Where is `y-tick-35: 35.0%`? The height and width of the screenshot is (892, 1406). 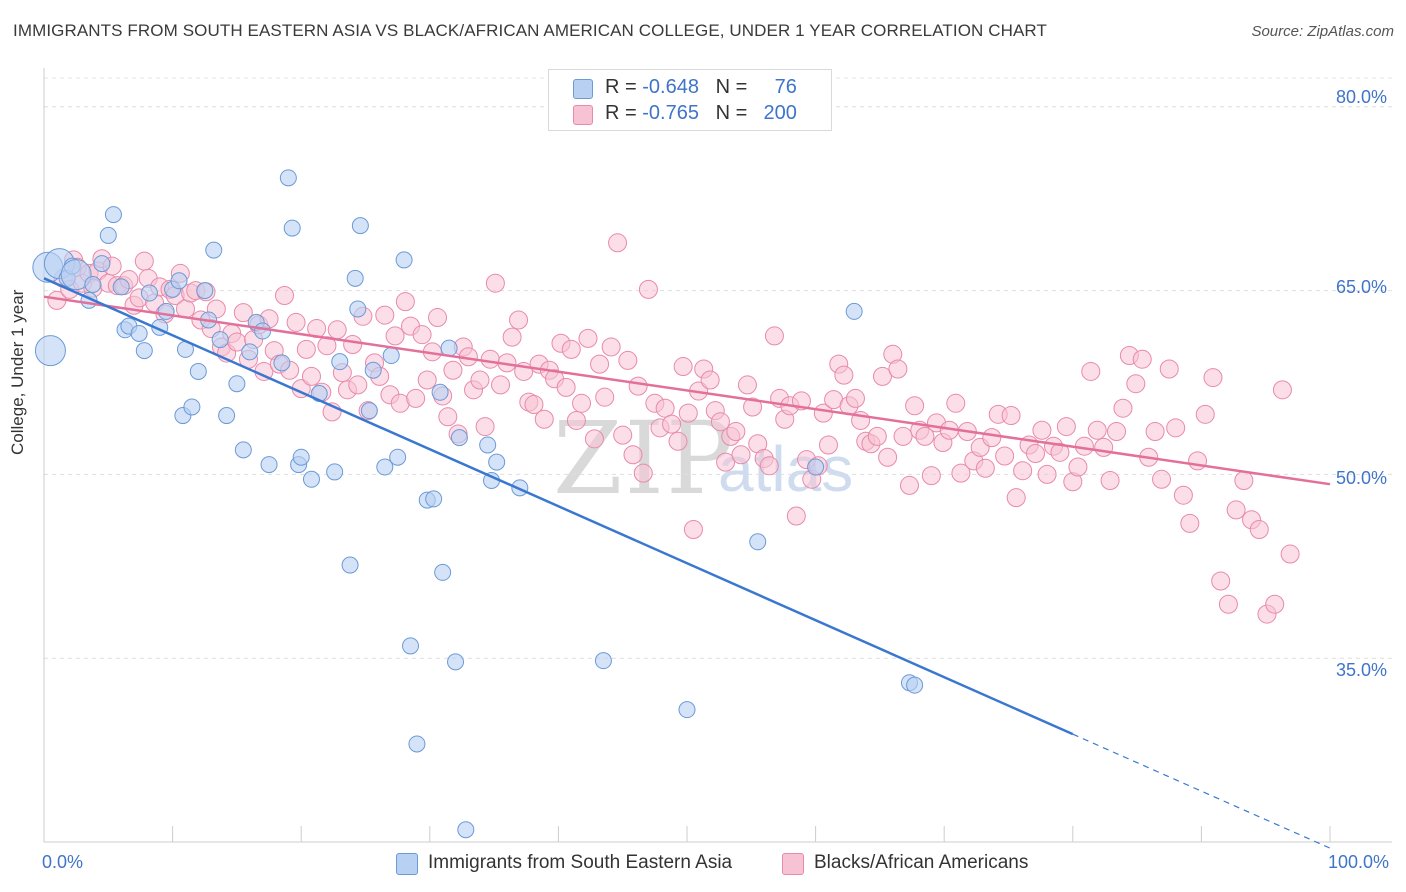
y-tick-35: 35.0% is located at coordinates (1362, 670).